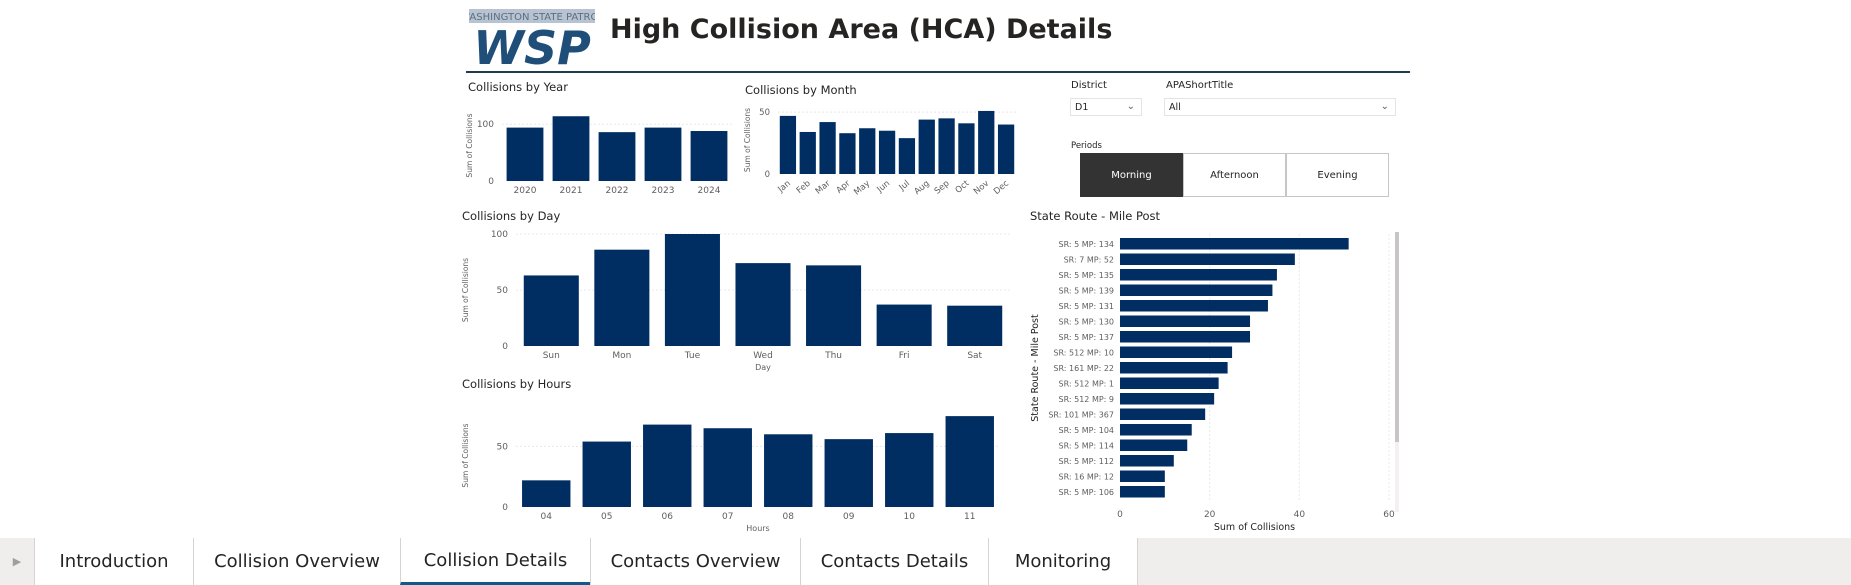  I want to click on y-tick-label: SR: 101 MP: 367, so click(1081, 415).